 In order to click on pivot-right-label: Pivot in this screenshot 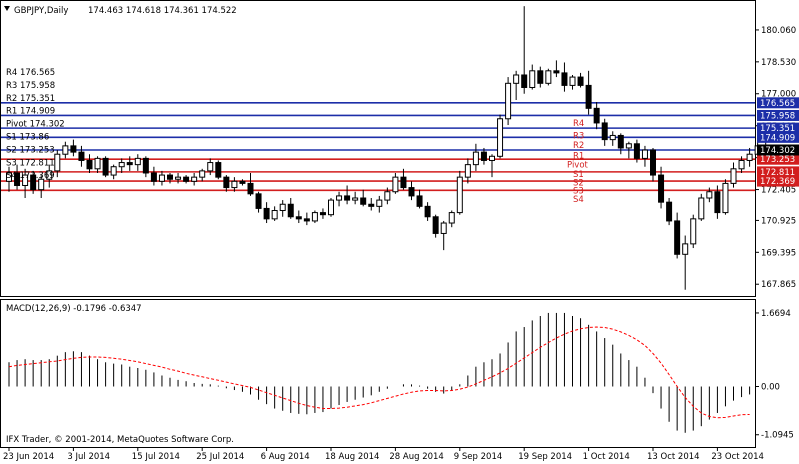, I will do `click(578, 166)`.